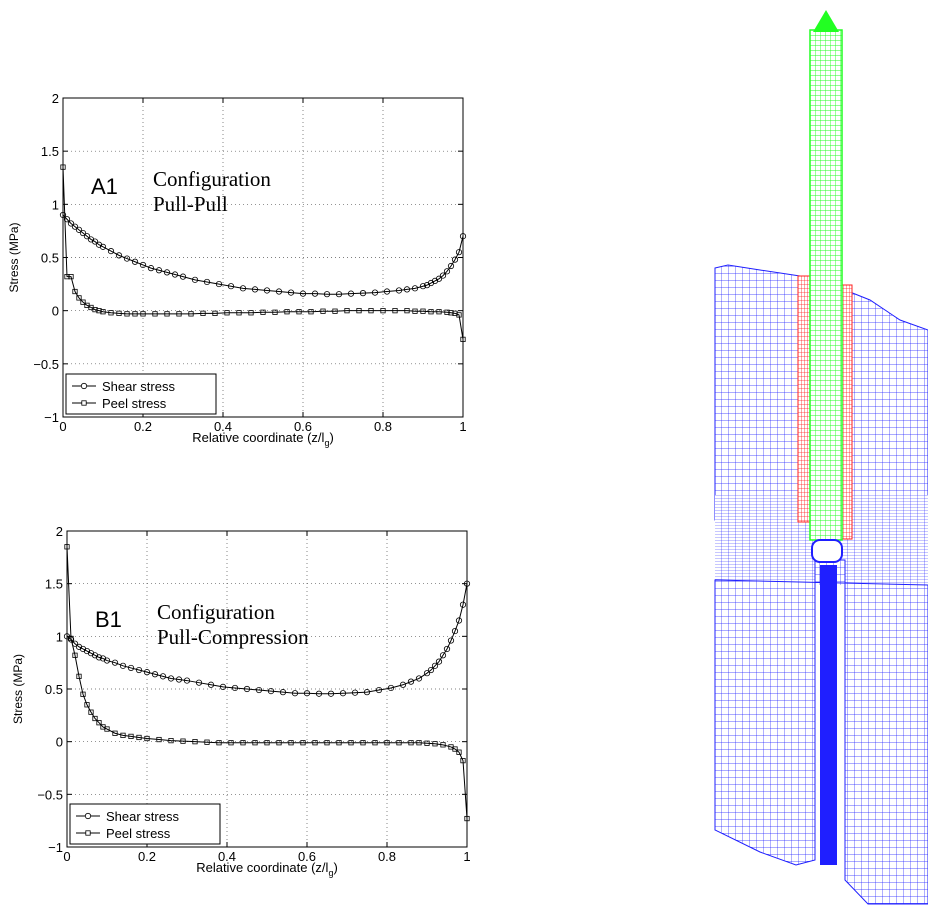  What do you see at coordinates (138, 833) in the screenshot?
I see `chart-b1-legend-peel-stress-label: Peel stress` at bounding box center [138, 833].